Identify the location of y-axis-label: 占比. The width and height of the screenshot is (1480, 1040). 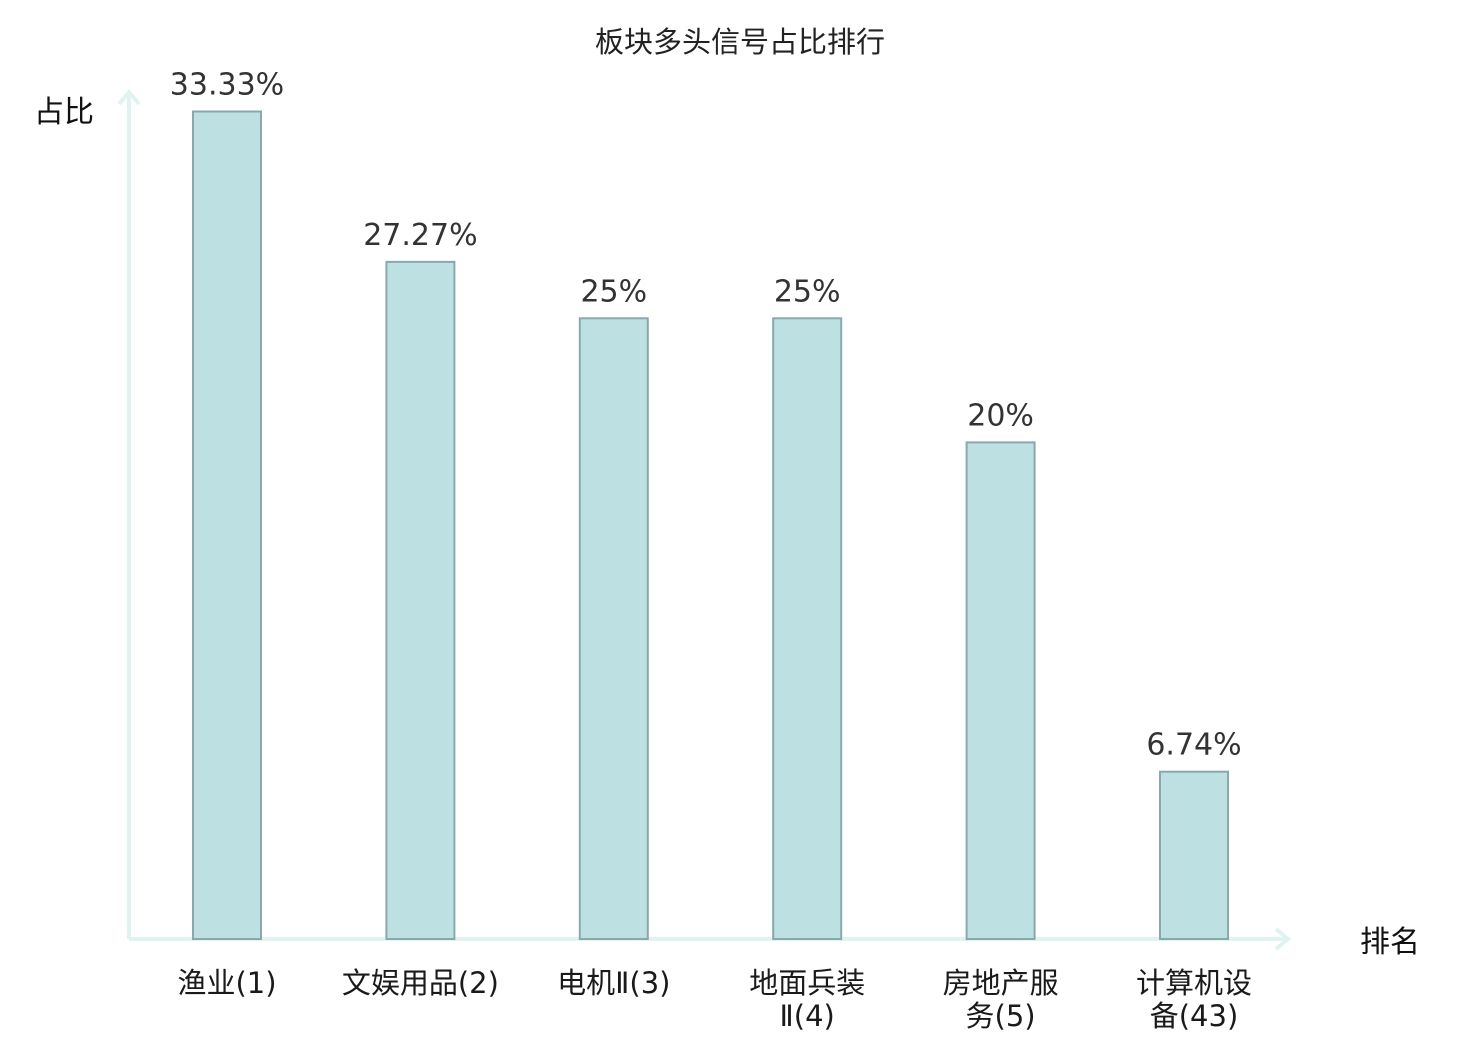
(64, 112).